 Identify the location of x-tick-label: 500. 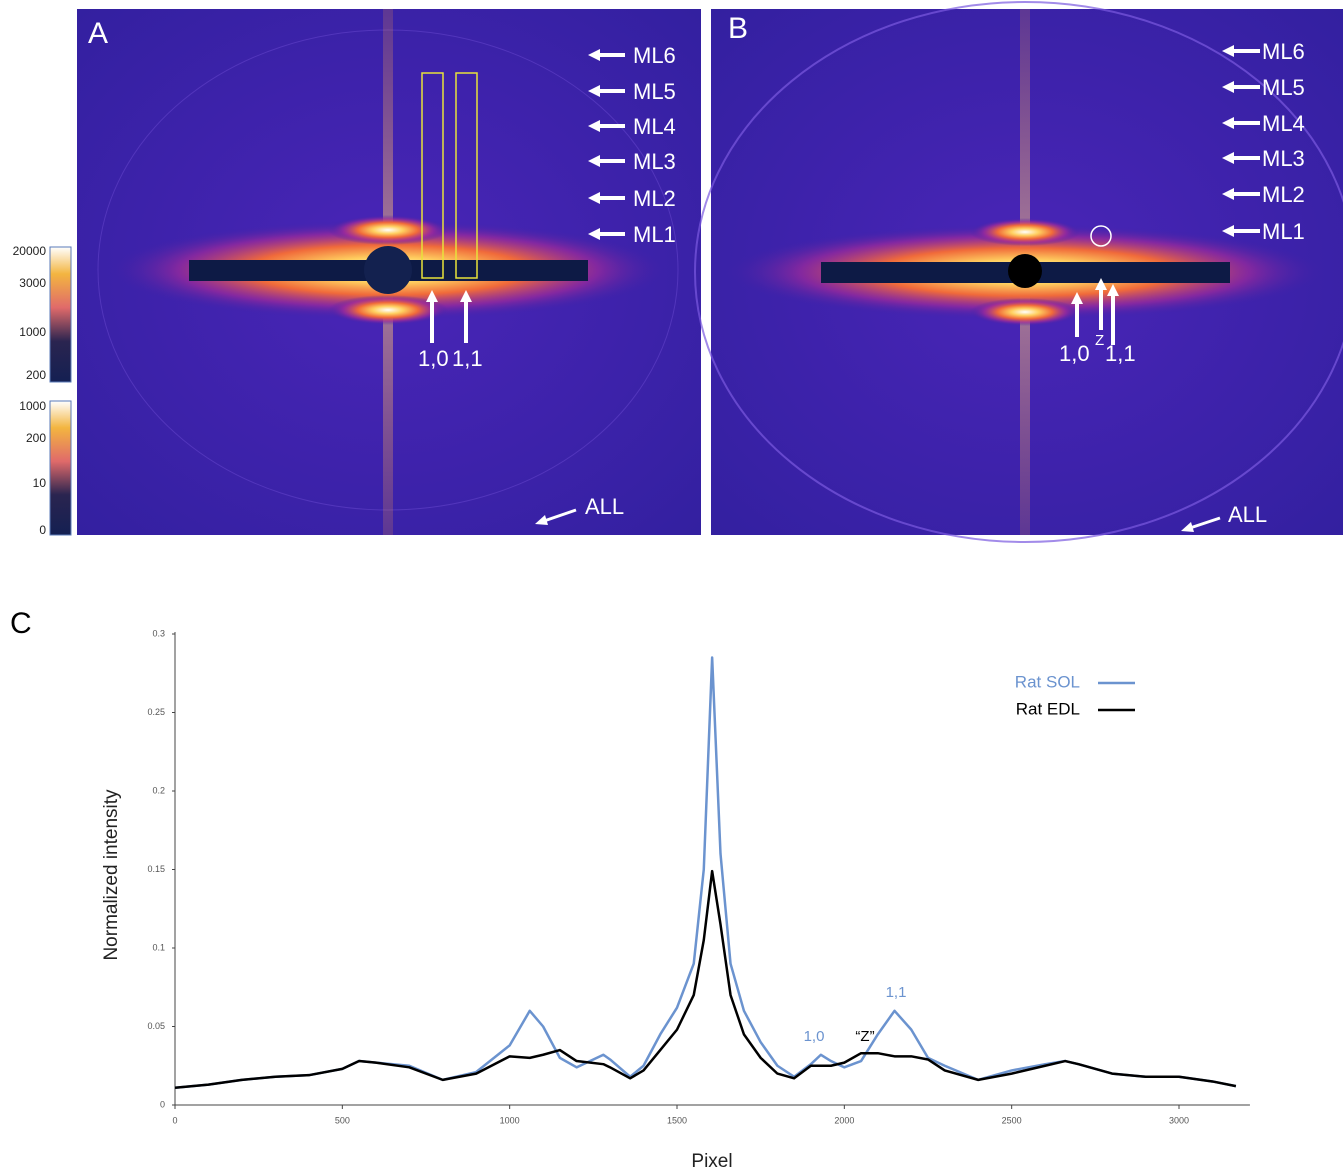
(342, 1120).